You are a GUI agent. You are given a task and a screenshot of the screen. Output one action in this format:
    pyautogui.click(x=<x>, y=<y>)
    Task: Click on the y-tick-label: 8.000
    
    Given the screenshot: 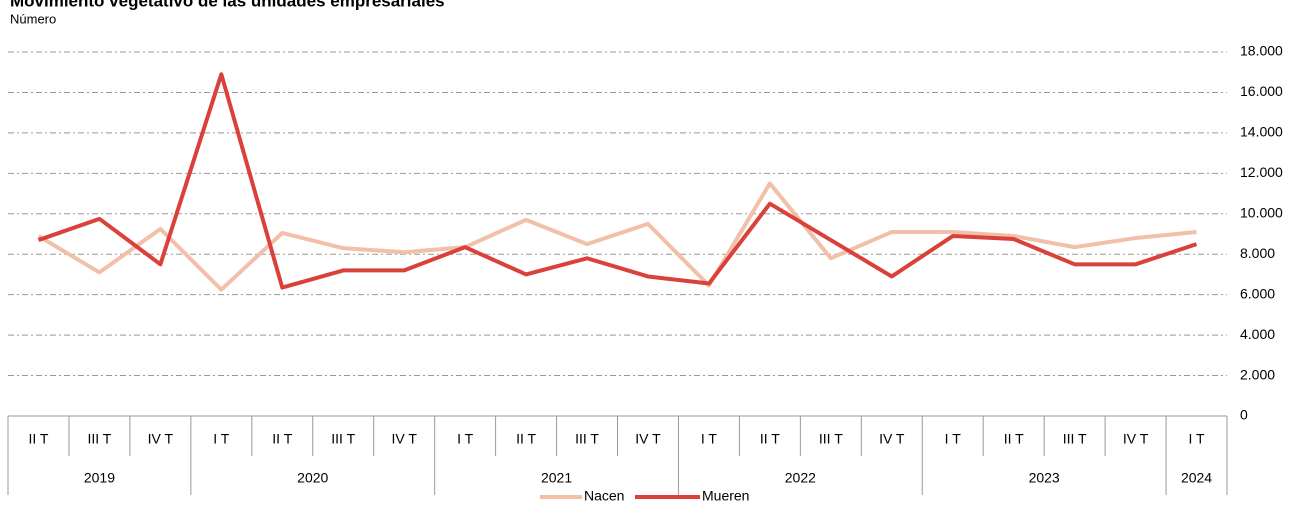 What is the action you would take?
    pyautogui.click(x=1257, y=253)
    